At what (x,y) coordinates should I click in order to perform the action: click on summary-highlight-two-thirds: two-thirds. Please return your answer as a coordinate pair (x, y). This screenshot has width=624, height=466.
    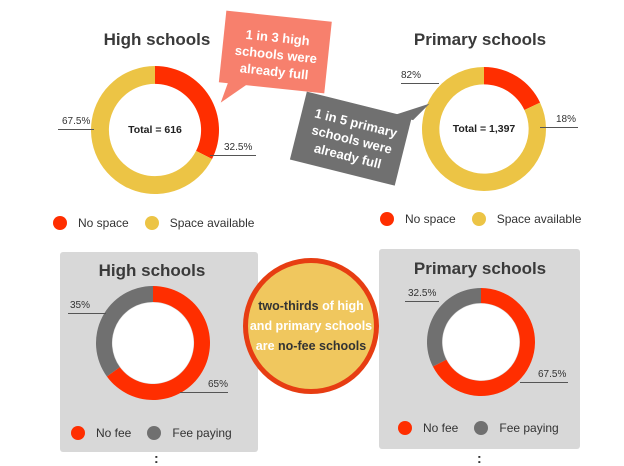
    Looking at the image, I should click on (288, 306).